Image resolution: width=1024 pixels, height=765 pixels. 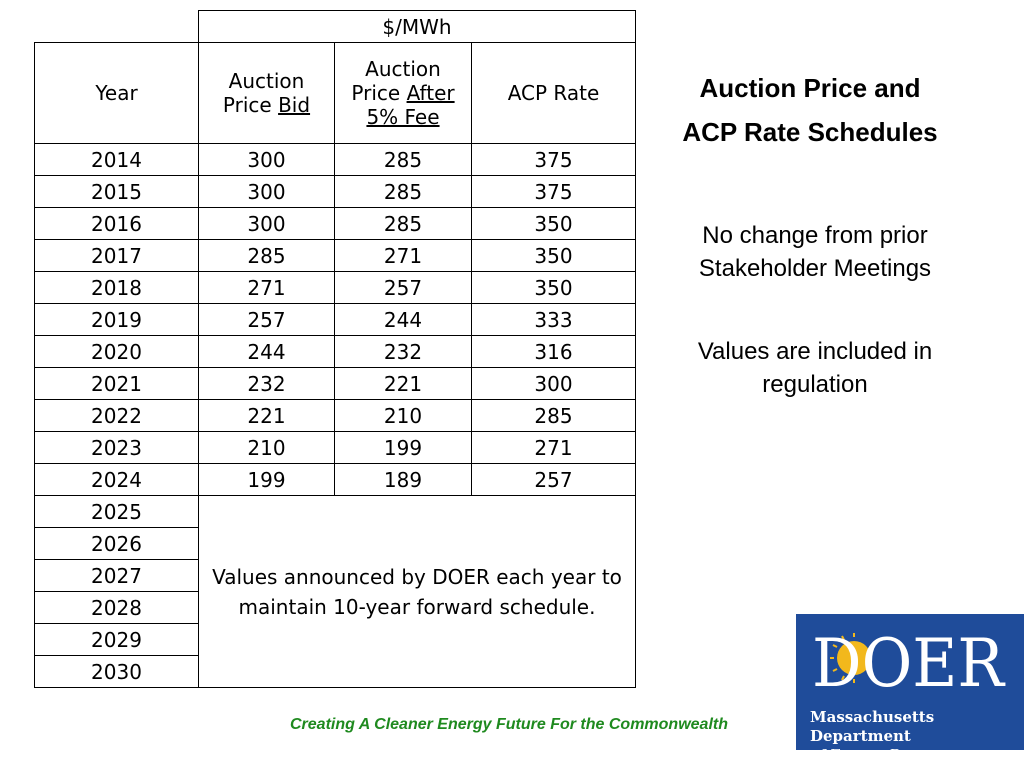 I want to click on year-cell: 2018, so click(x=116, y=287).